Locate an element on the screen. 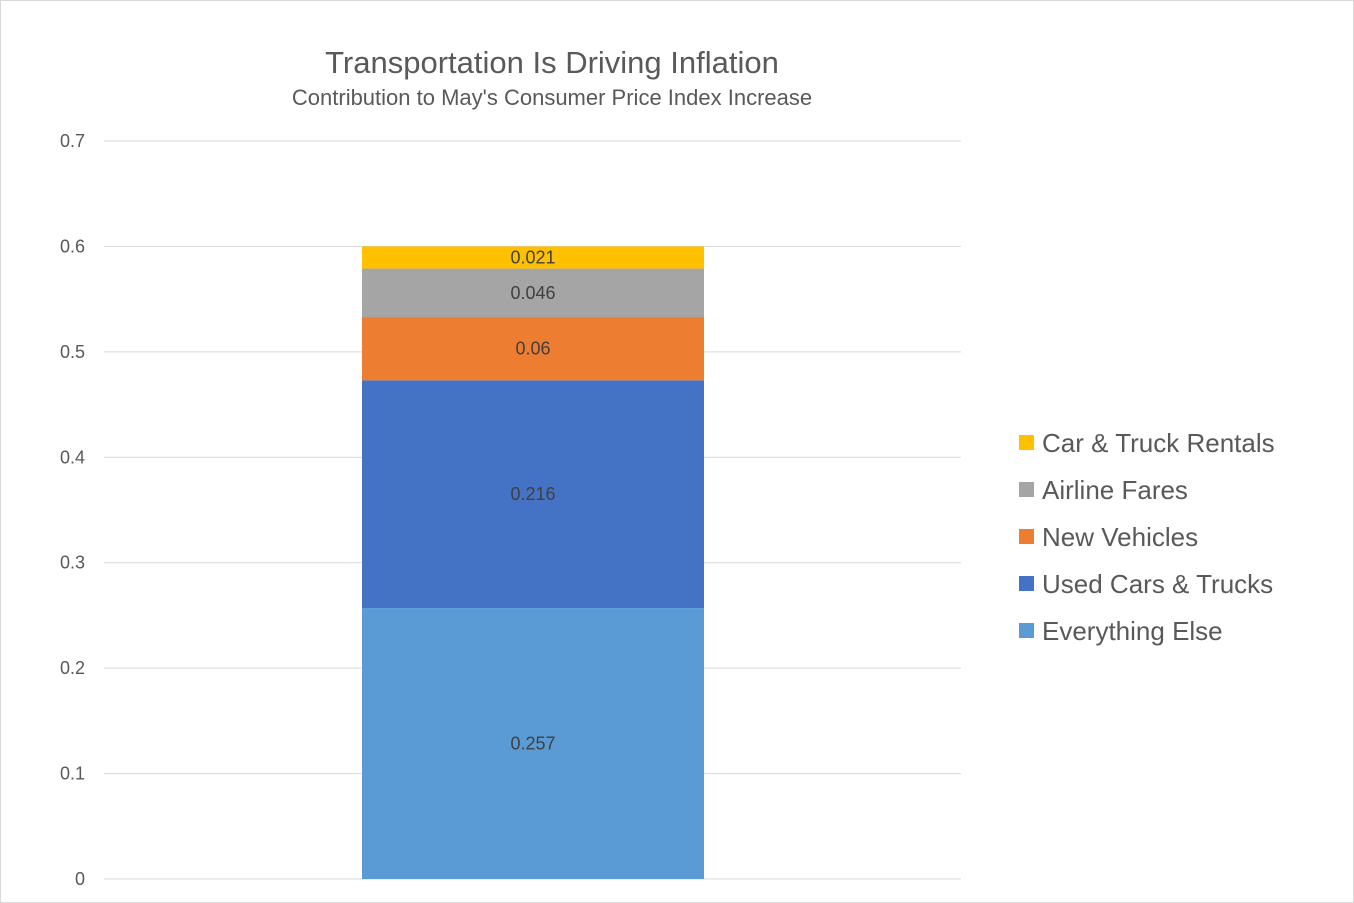  legend-label: Used Cars & Trucks is located at coordinates (1157, 584).